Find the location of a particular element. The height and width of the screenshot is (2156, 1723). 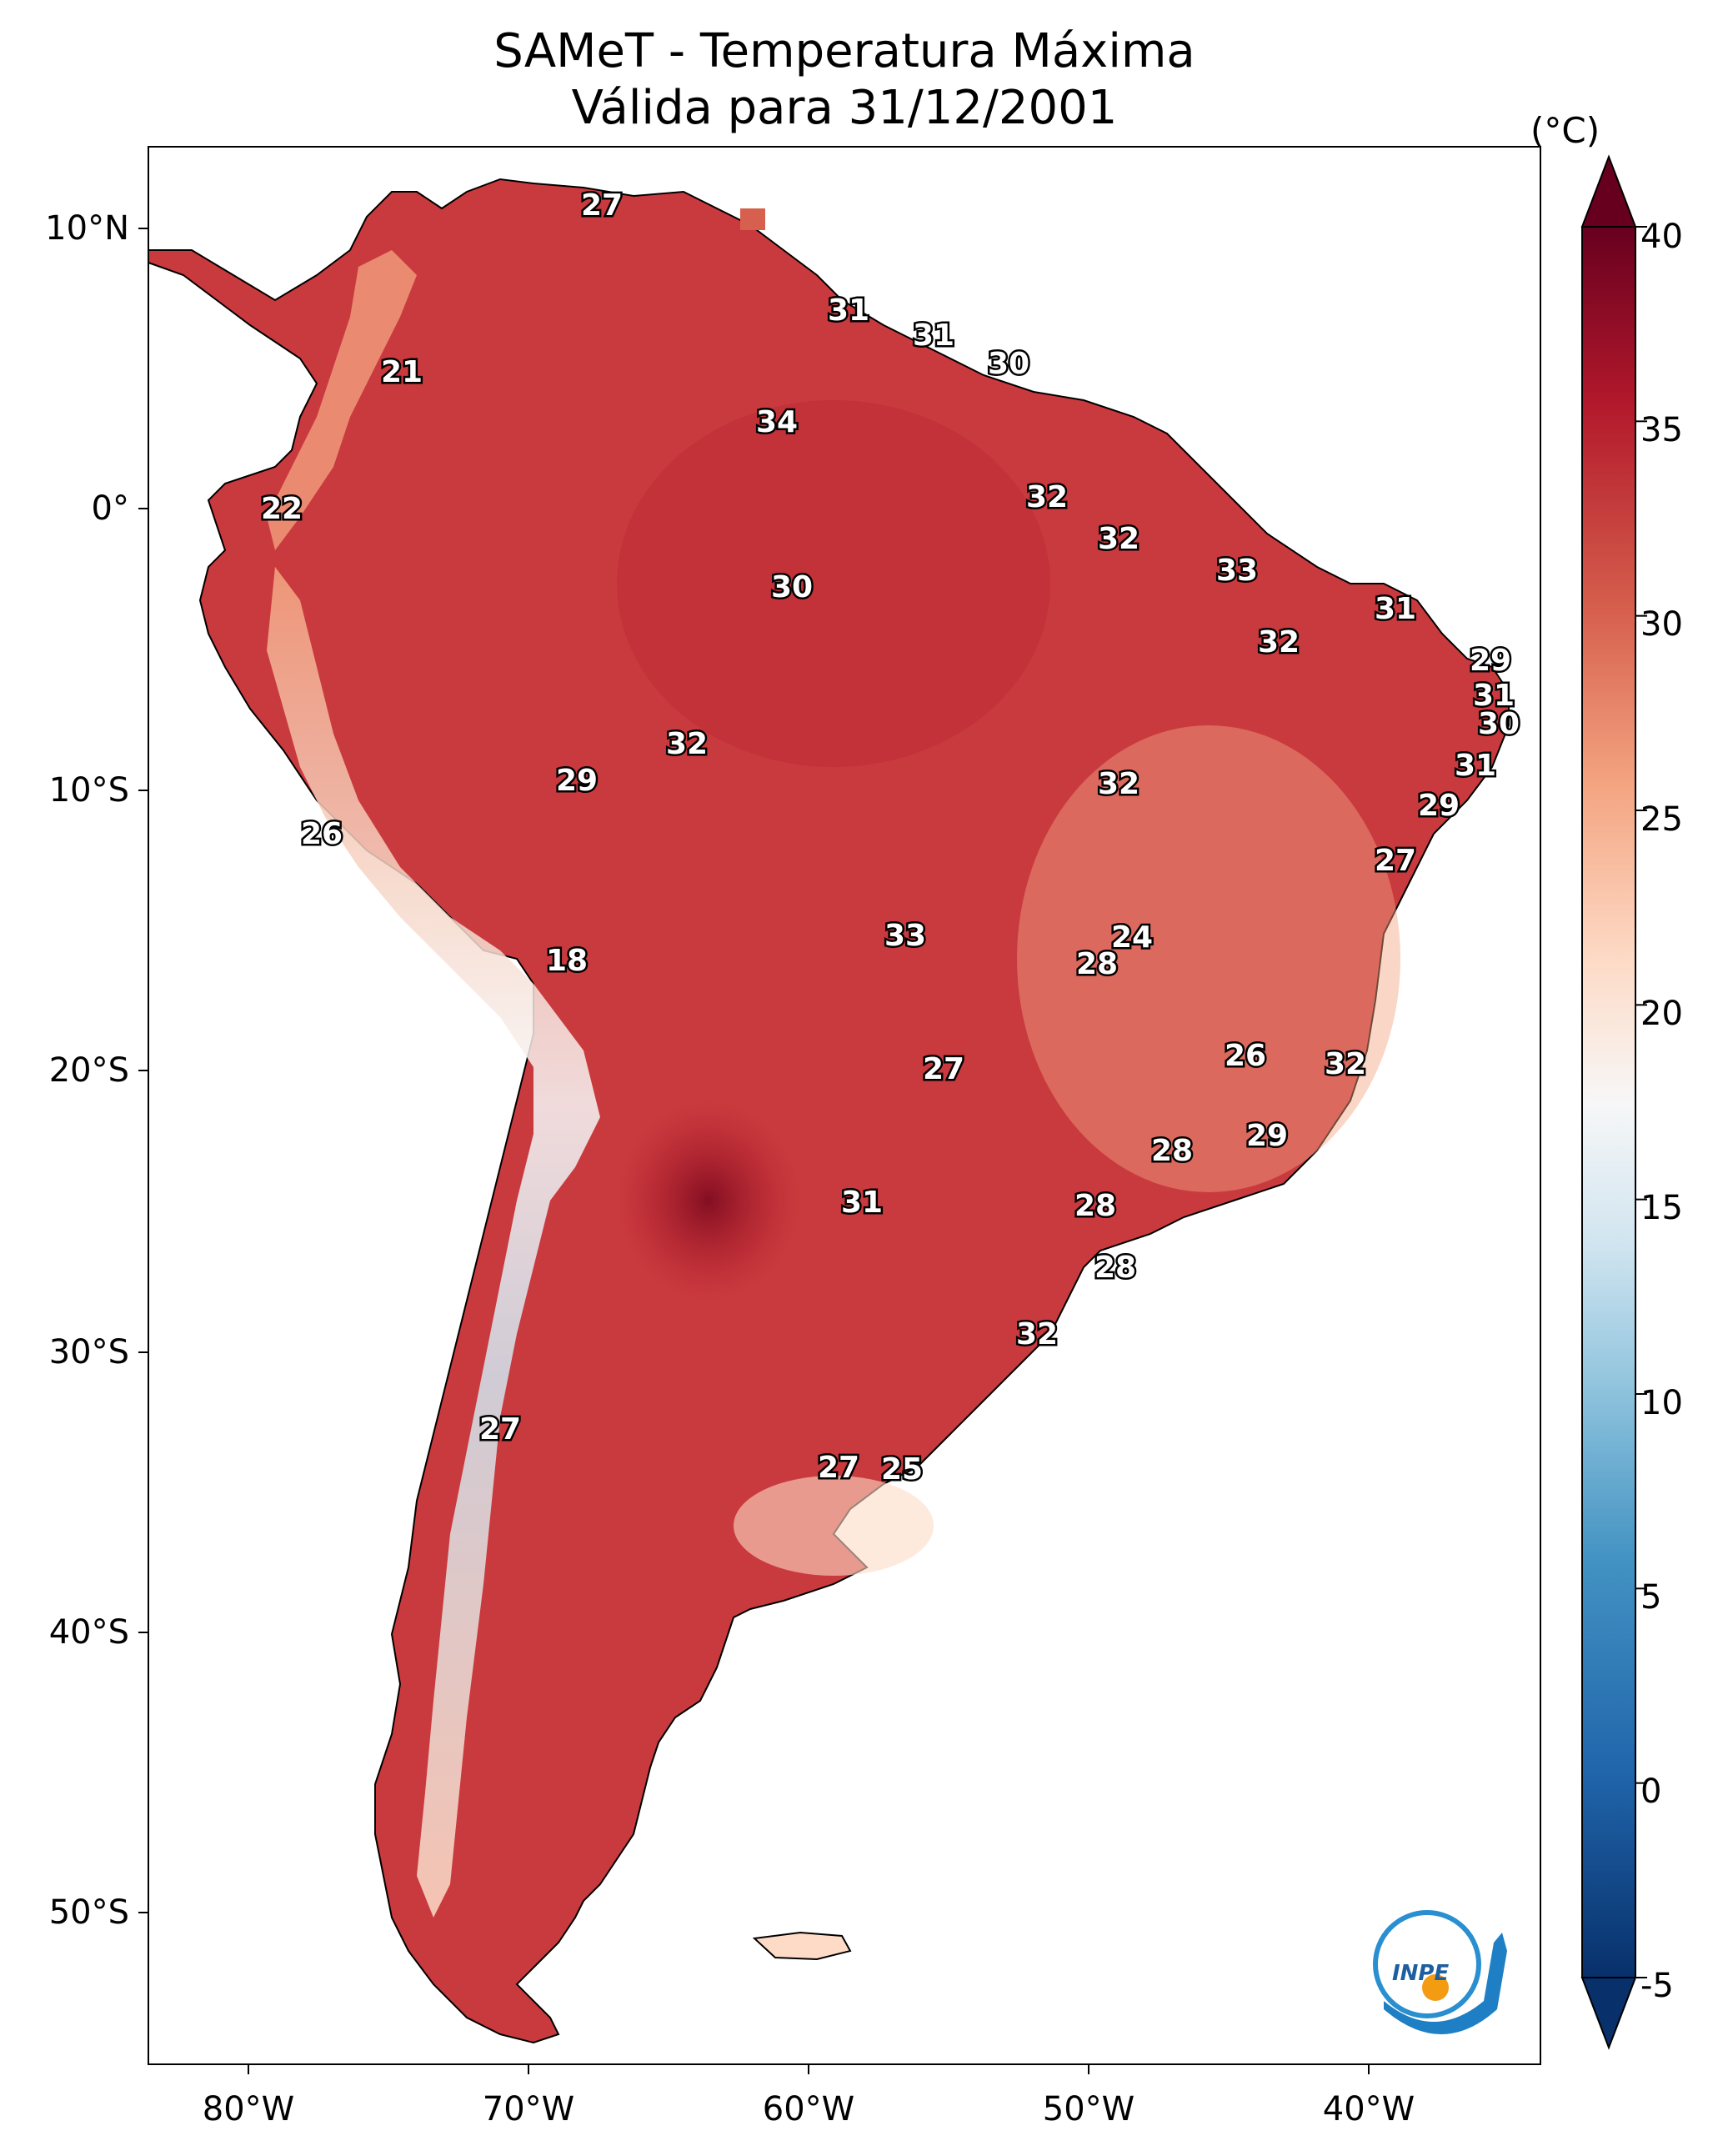

lon-label-40w: 40°W is located at coordinates (1368, 2109).